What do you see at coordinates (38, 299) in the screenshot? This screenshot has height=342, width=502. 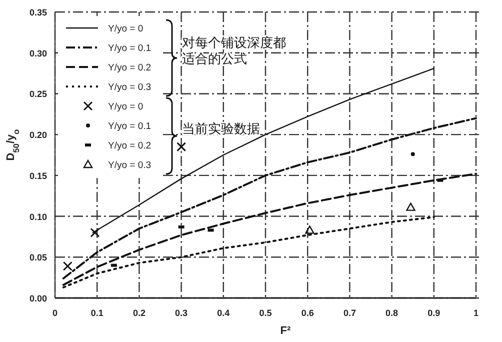 I see `y-tick-label: 0.00` at bounding box center [38, 299].